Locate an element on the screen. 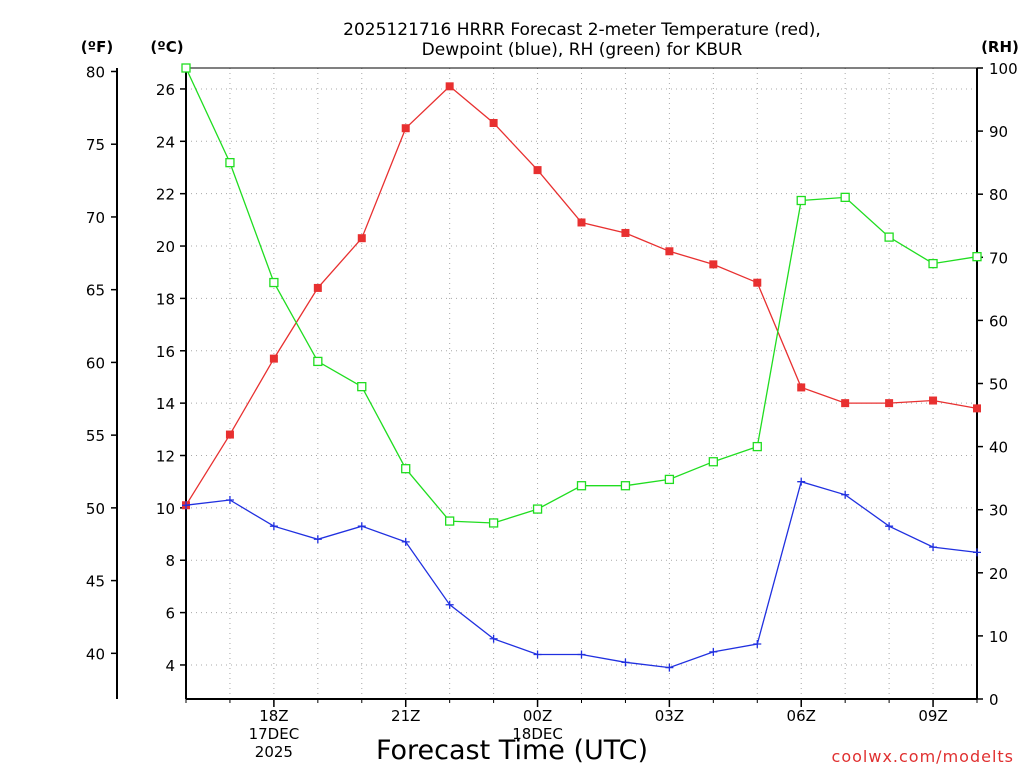 The width and height of the screenshot is (1024, 768). rh-tick-label: 90 is located at coordinates (998, 132).